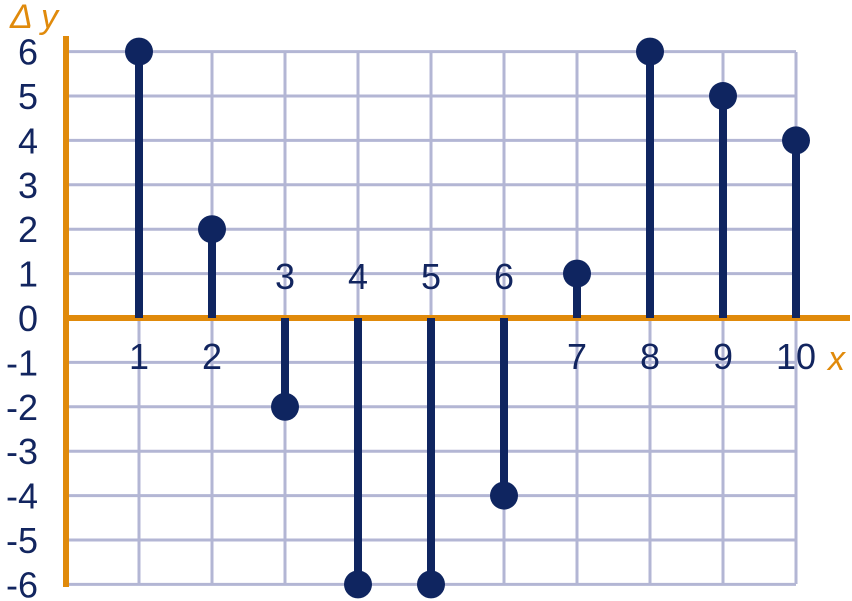 The image size is (852, 601). I want to click on y-tick-label-4: 4, so click(28, 140).